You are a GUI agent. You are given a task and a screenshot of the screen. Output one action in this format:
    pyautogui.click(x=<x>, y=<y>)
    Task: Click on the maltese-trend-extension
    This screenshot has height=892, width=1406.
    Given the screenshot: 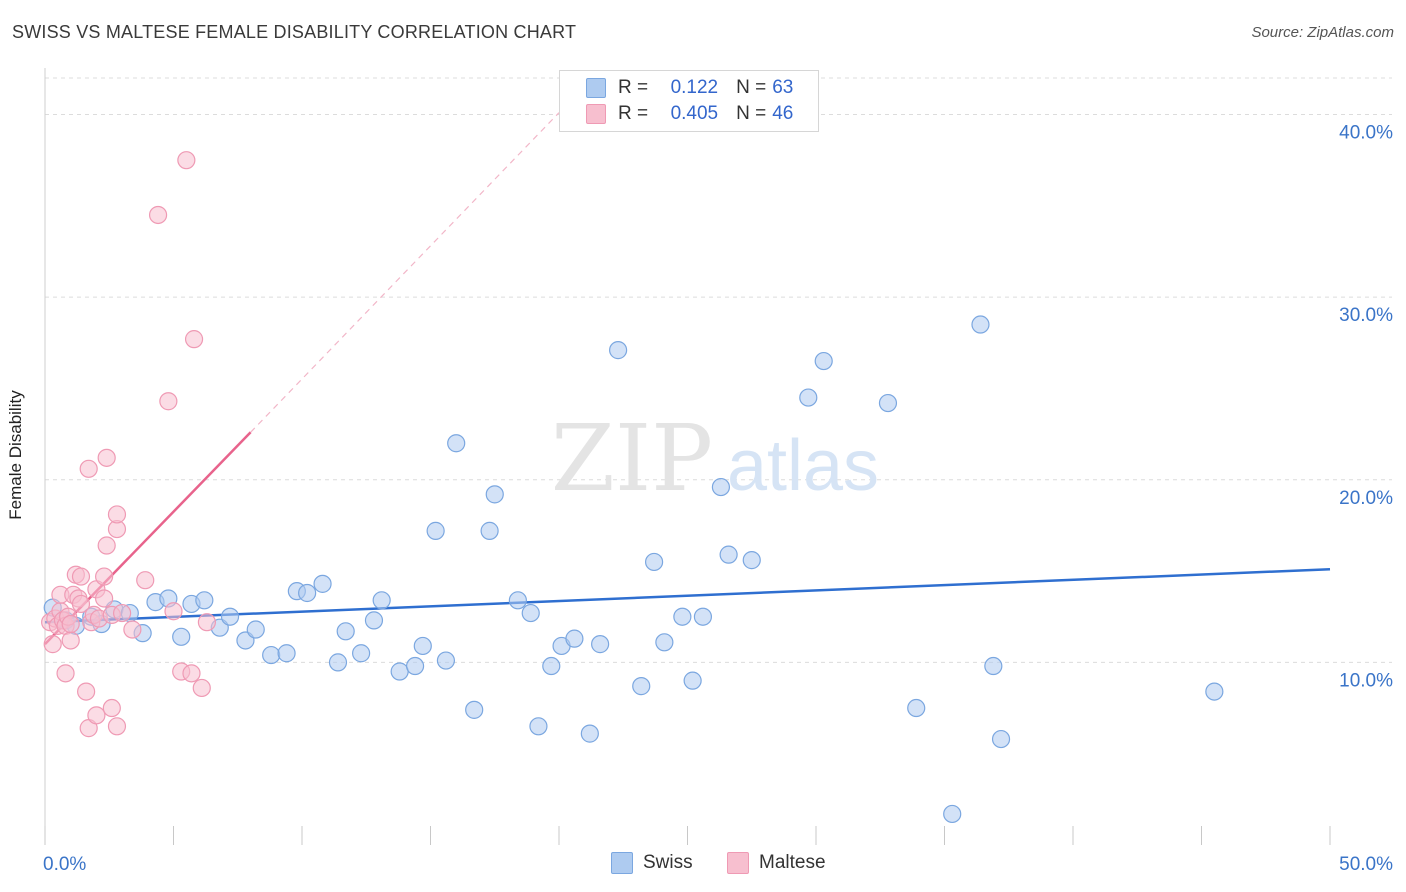 What is the action you would take?
    pyautogui.click(x=405, y=272)
    